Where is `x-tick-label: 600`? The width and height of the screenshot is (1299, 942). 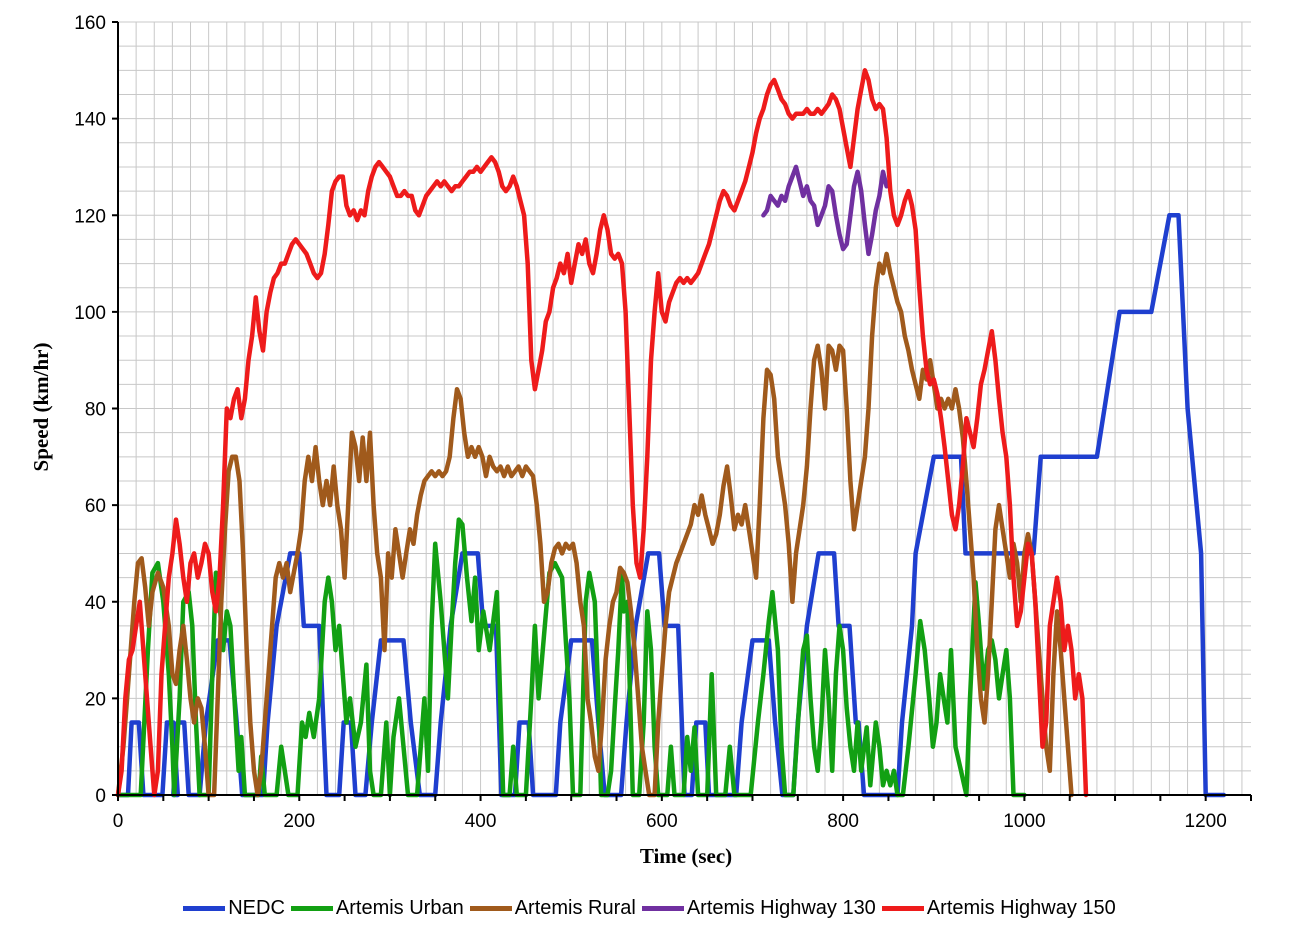
x-tick-label: 600 is located at coordinates (662, 821).